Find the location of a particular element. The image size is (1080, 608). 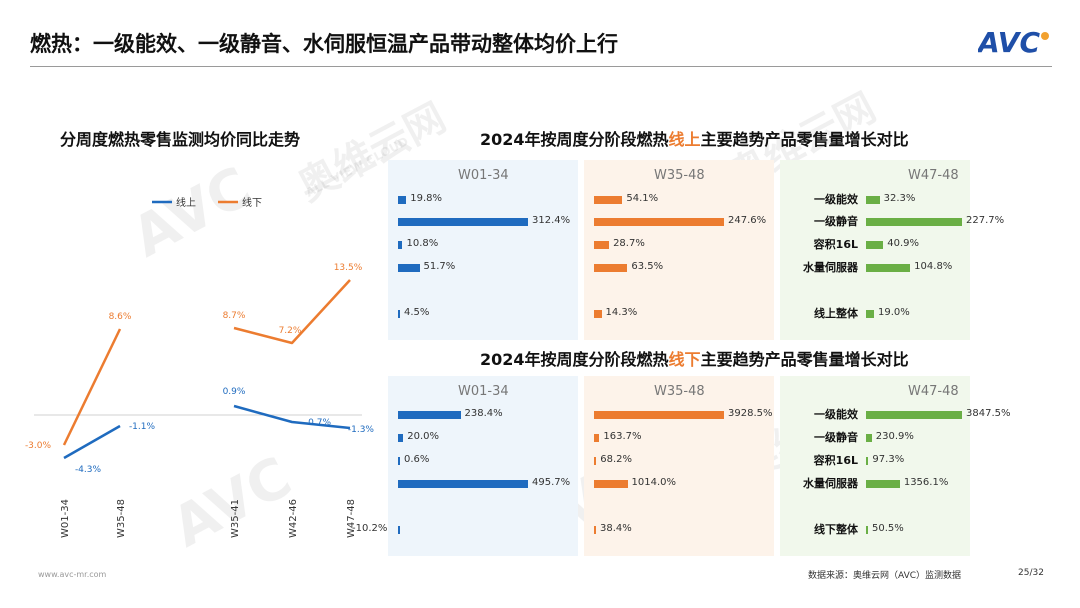

bar-value-label: 97.3% is located at coordinates (888, 459).